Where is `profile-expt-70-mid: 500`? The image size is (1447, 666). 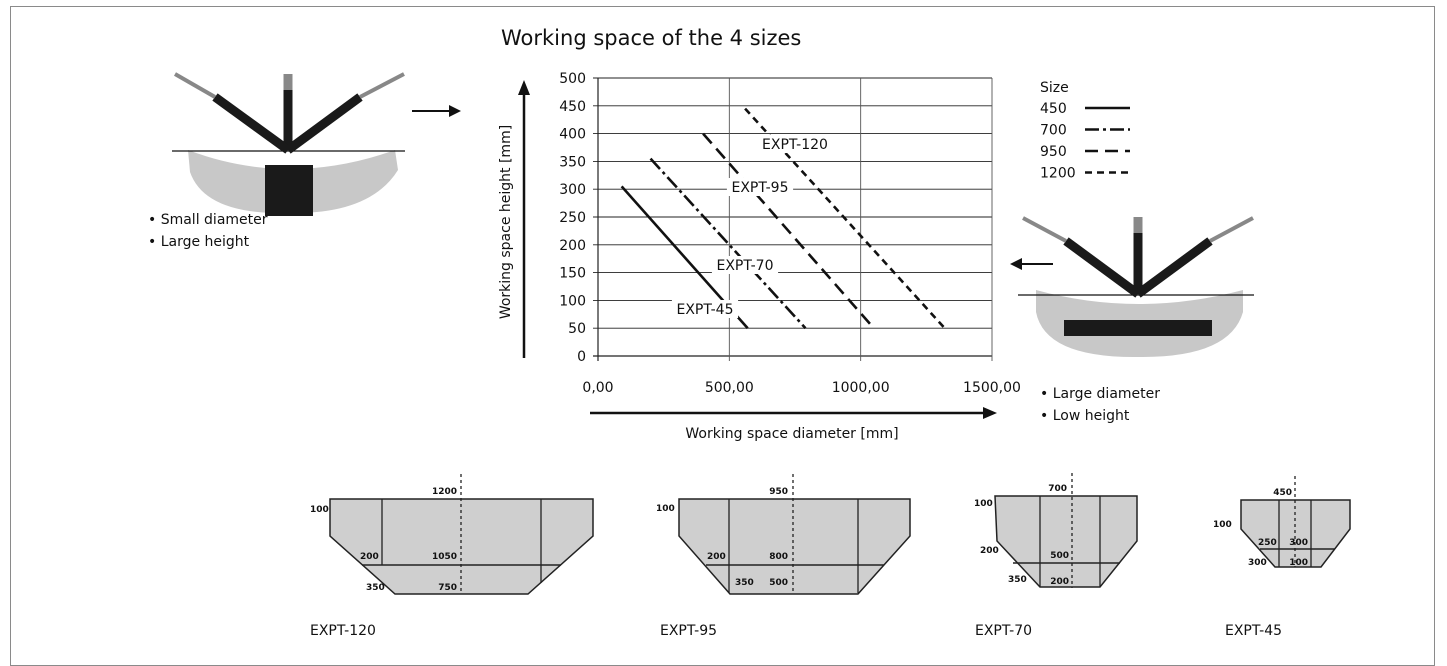
profile-expt-70-mid: 500 is located at coordinates (1059, 556).